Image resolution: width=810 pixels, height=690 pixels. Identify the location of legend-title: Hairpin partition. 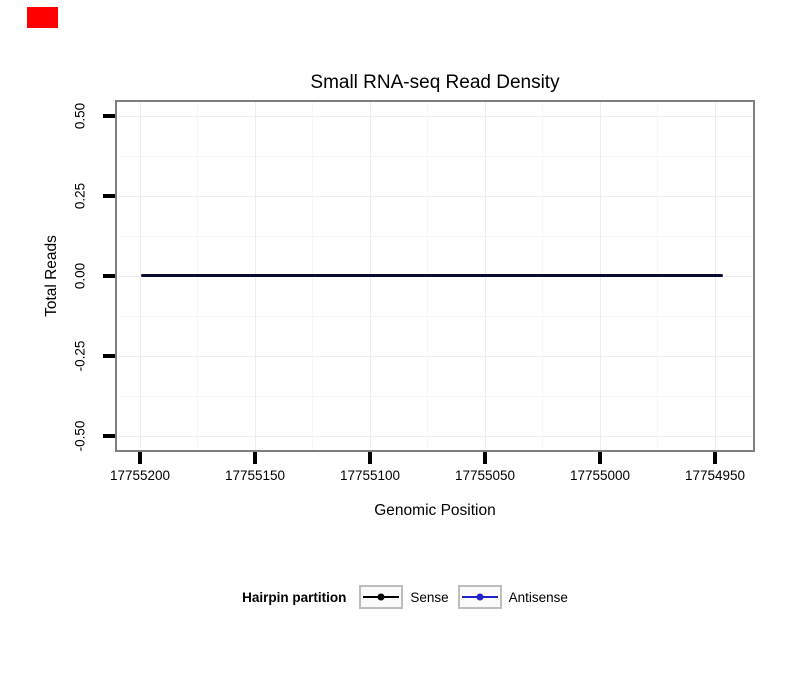
(294, 597).